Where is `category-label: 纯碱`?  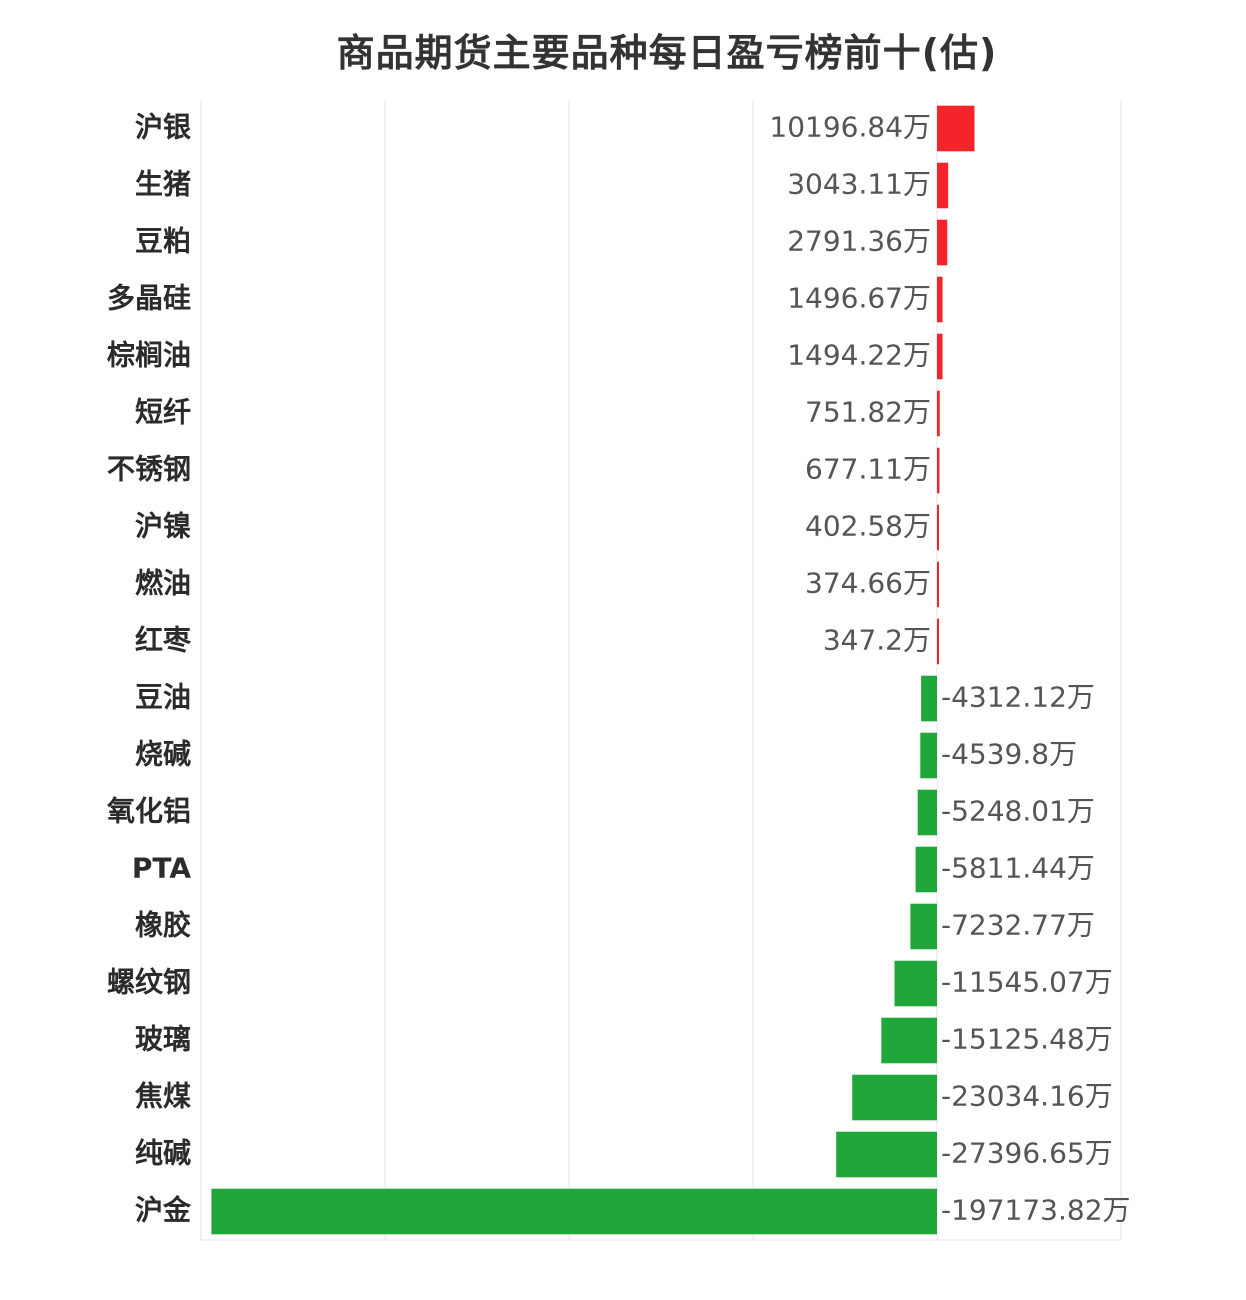 category-label: 纯碱 is located at coordinates (163, 1153).